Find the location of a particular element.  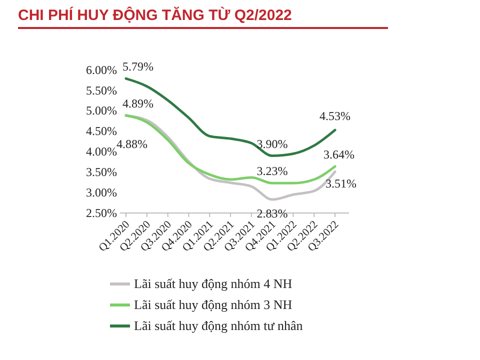

y-tick-label: 6.00% is located at coordinates (101, 69).